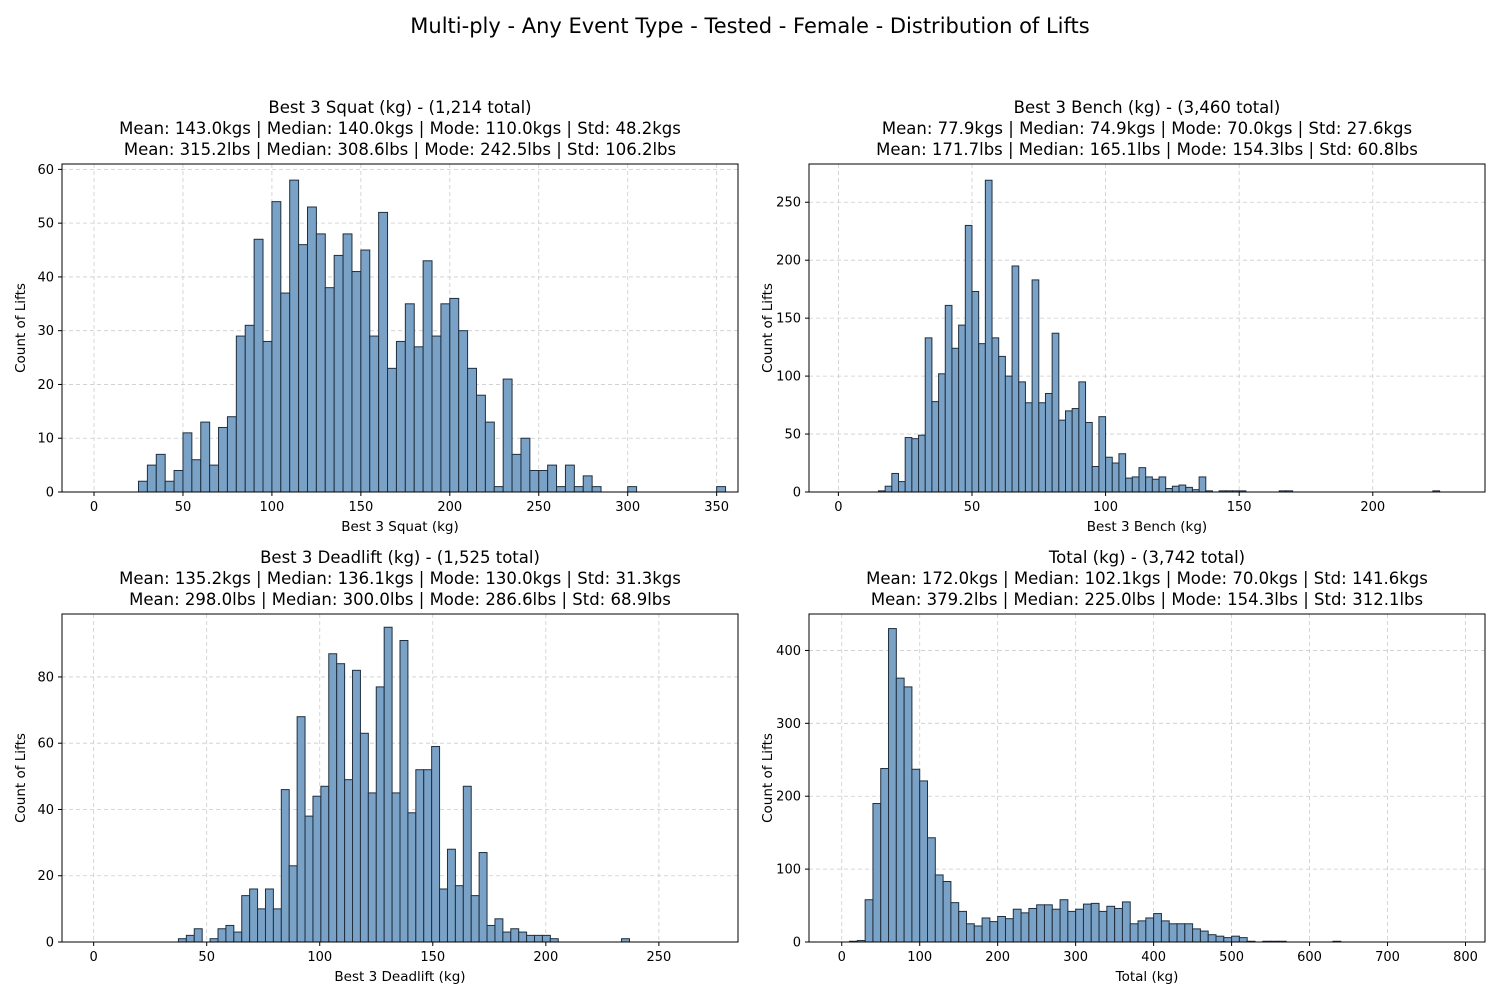 Image resolution: width=1500 pixels, height=1000 pixels. Describe the element at coordinates (45, 385) in the screenshot. I see `y-tick-label: 20` at that location.